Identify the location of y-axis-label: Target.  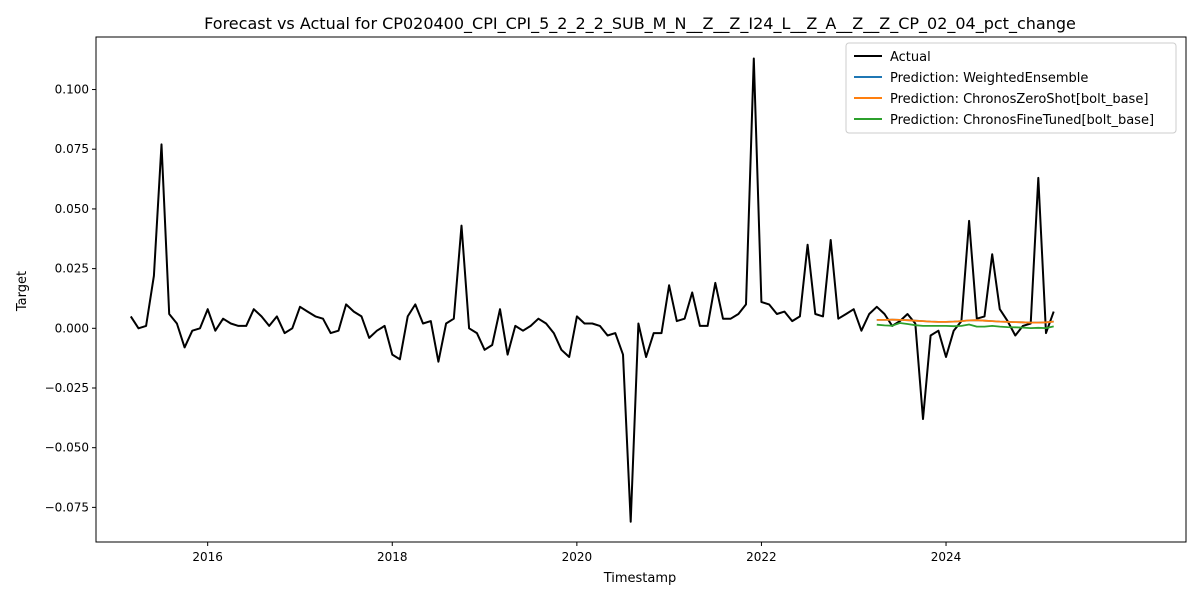
(22, 291).